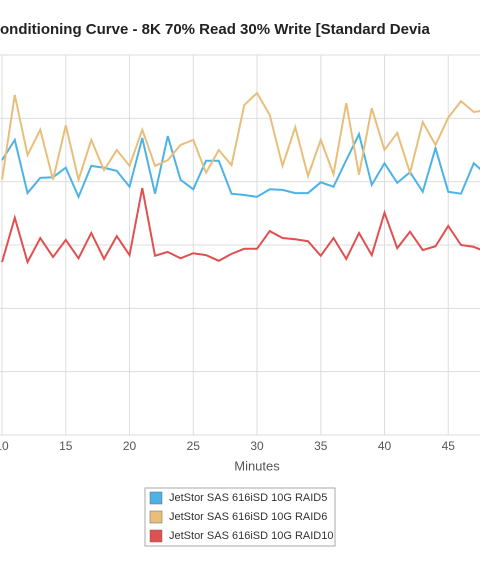 Image resolution: width=480 pixels, height=566 pixels. I want to click on x-tick-label: 45, so click(449, 446).